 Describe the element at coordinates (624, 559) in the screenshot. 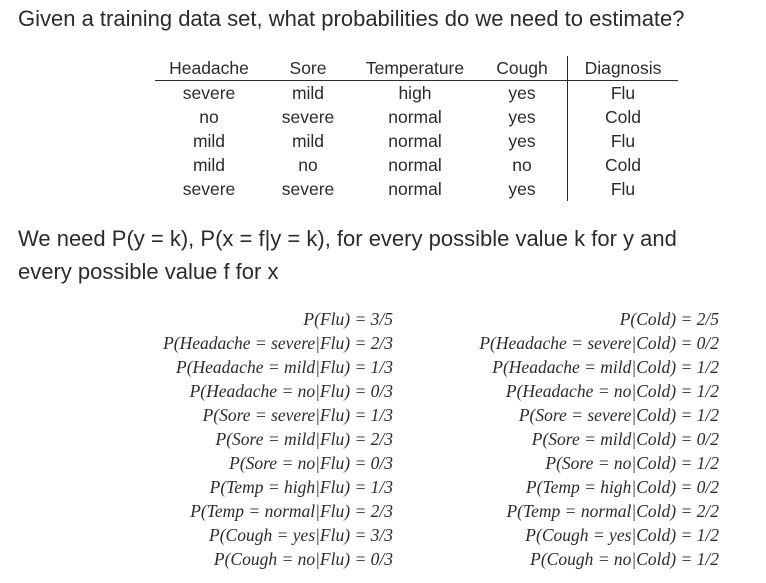

I see `probability-line: P(Cough = no|Cold) = 1/2` at that location.